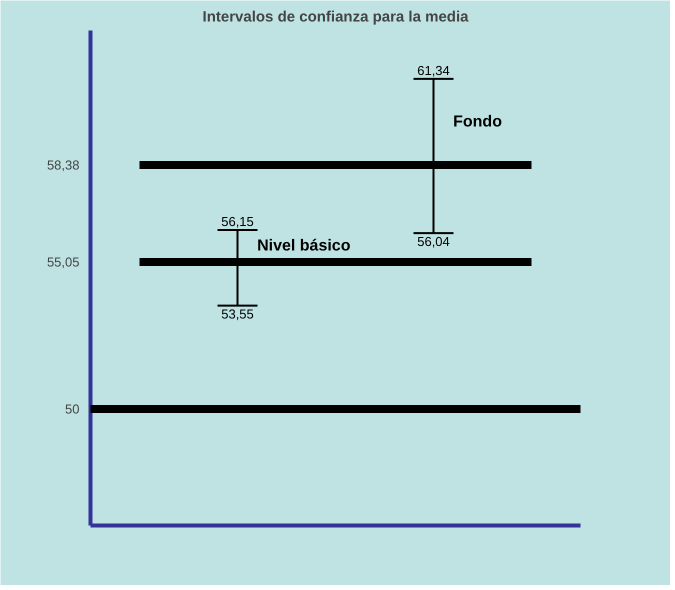 This screenshot has width=675, height=590. Describe the element at coordinates (72, 409) in the screenshot. I see `y-tick-label: 50` at that location.